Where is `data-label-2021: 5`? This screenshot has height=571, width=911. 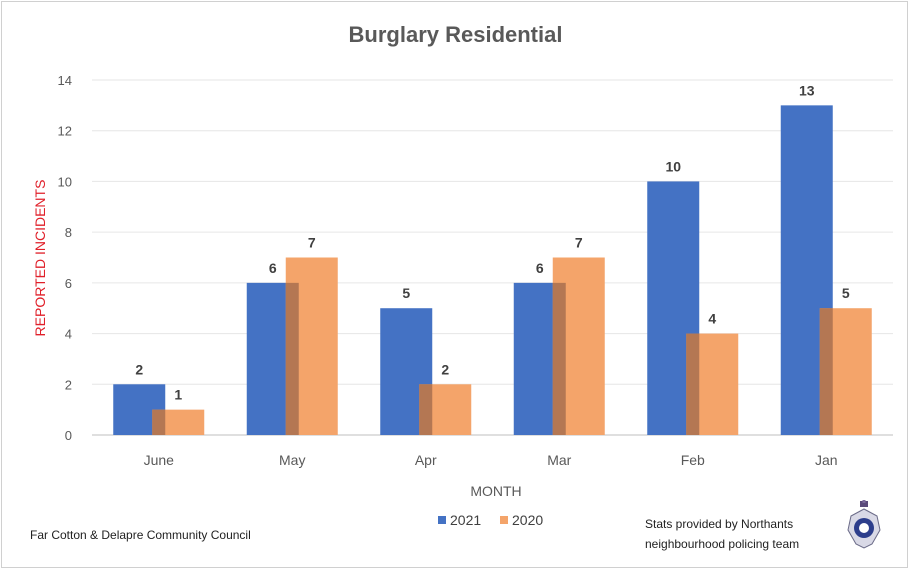 data-label-2021: 5 is located at coordinates (406, 293).